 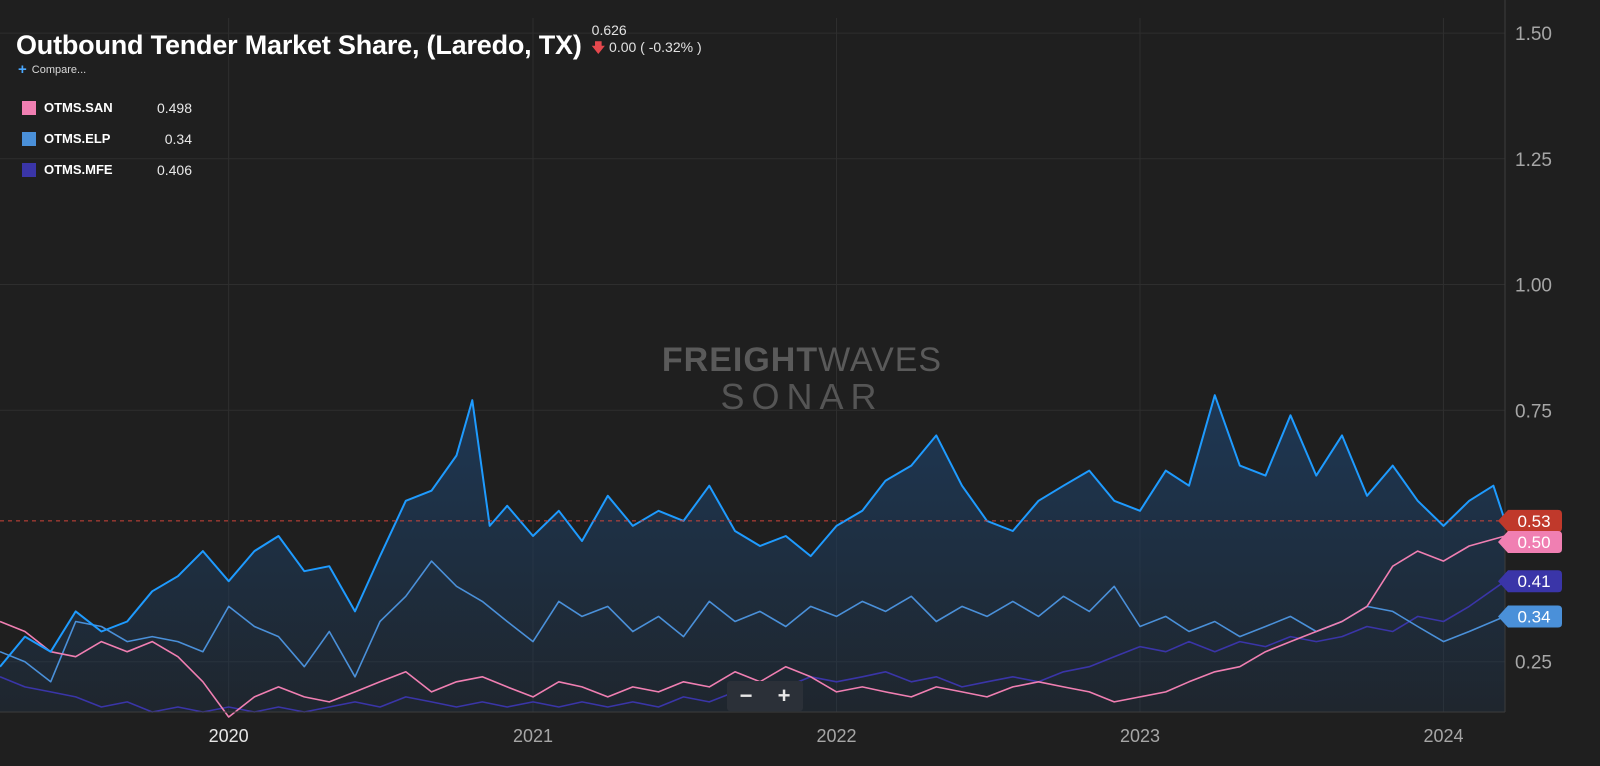 What do you see at coordinates (22, 69) in the screenshot?
I see `plus-icon: +` at bounding box center [22, 69].